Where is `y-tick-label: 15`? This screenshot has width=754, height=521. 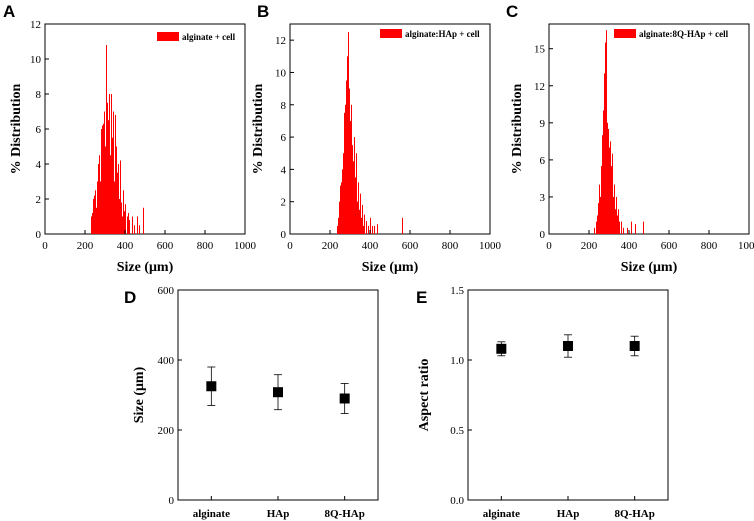
y-tick-label: 15 is located at coordinates (540, 50).